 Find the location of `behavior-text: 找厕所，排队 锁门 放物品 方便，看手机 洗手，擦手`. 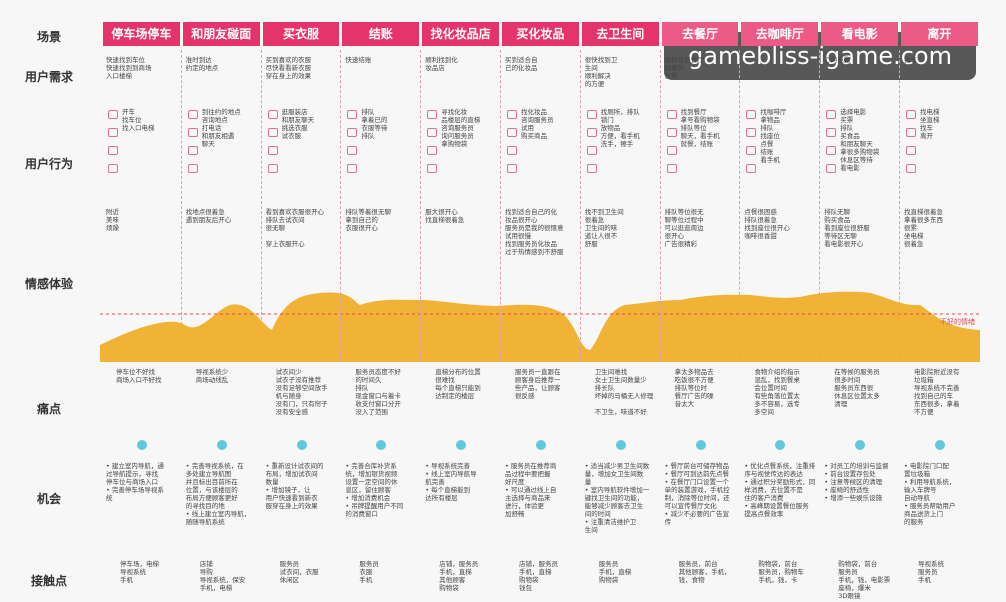

behavior-text: 找厕所，排队 锁门 放物品 方便，看手机 洗手，擦手 is located at coordinates (620, 128).